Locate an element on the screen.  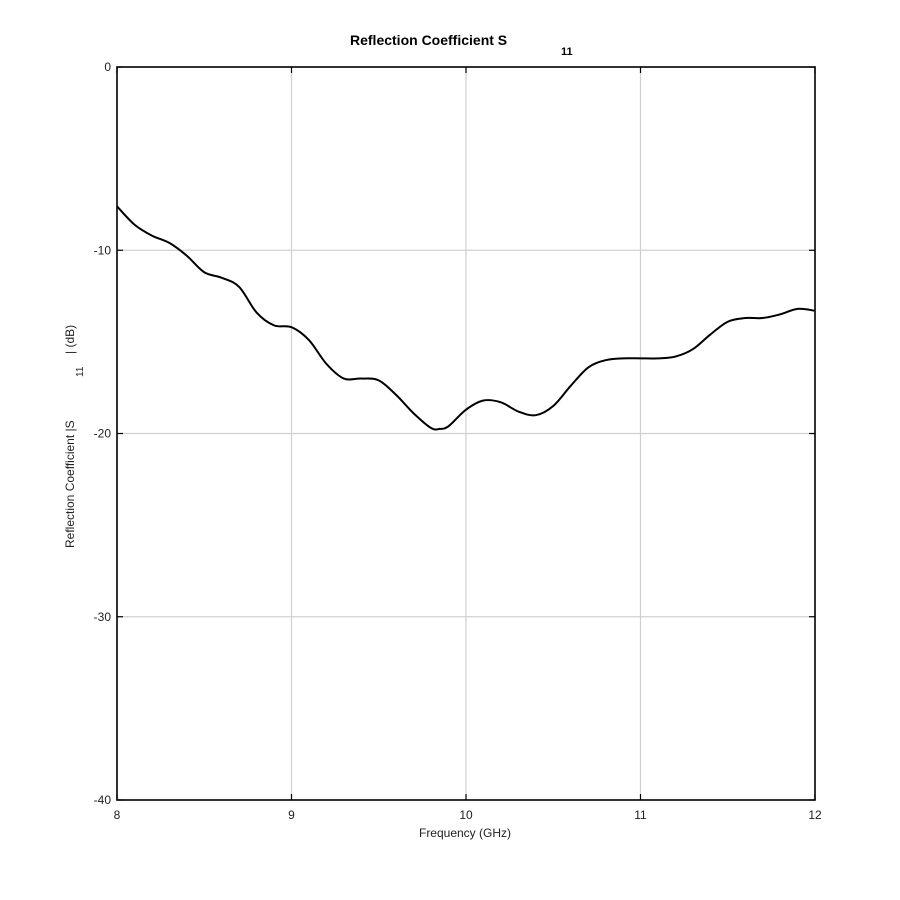
y-tick-labels: 0 -10 -20 -30 -40 is located at coordinates (103, 433).